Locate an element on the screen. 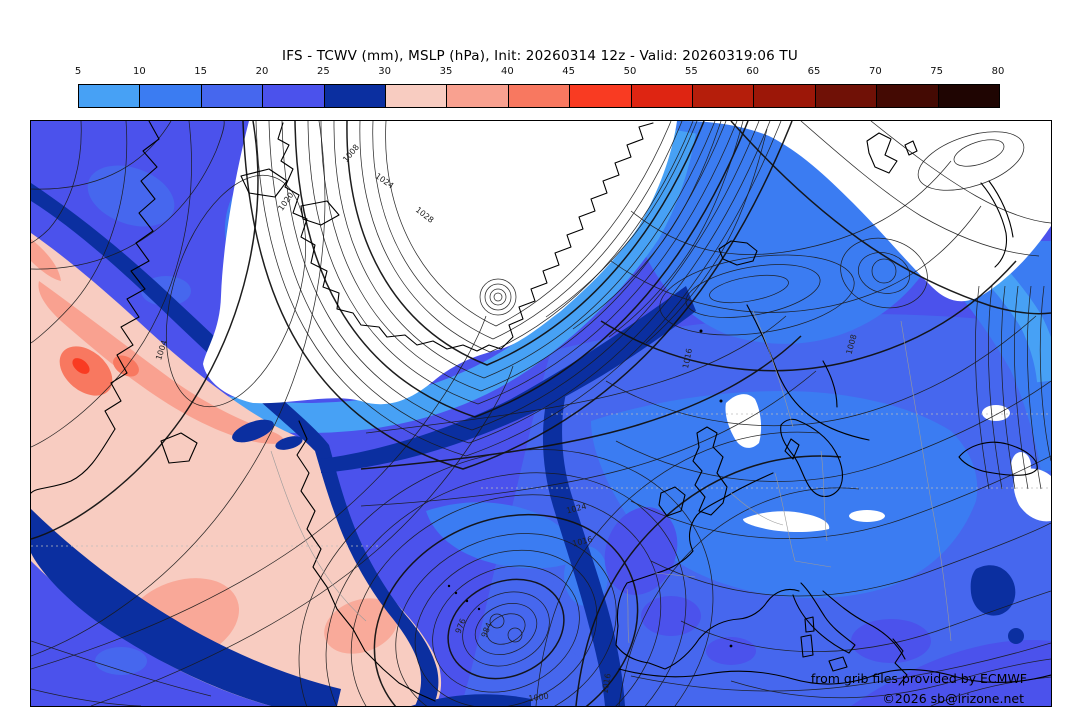  deep-low-contours is located at coordinates (506, 577).